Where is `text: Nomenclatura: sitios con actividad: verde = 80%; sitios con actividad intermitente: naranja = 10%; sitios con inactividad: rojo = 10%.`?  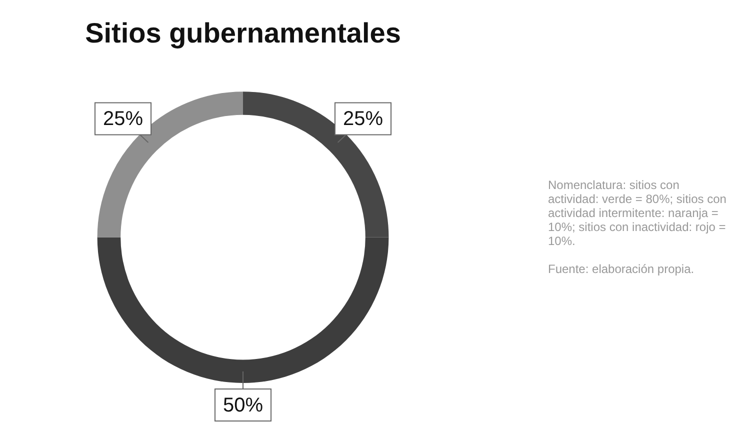 text: Nomenclatura: sitios con actividad: verde = 80%; sitios con actividad intermitente: naranja = 10%; sitios con inactividad: rojo = 10%. is located at coordinates (638, 213).